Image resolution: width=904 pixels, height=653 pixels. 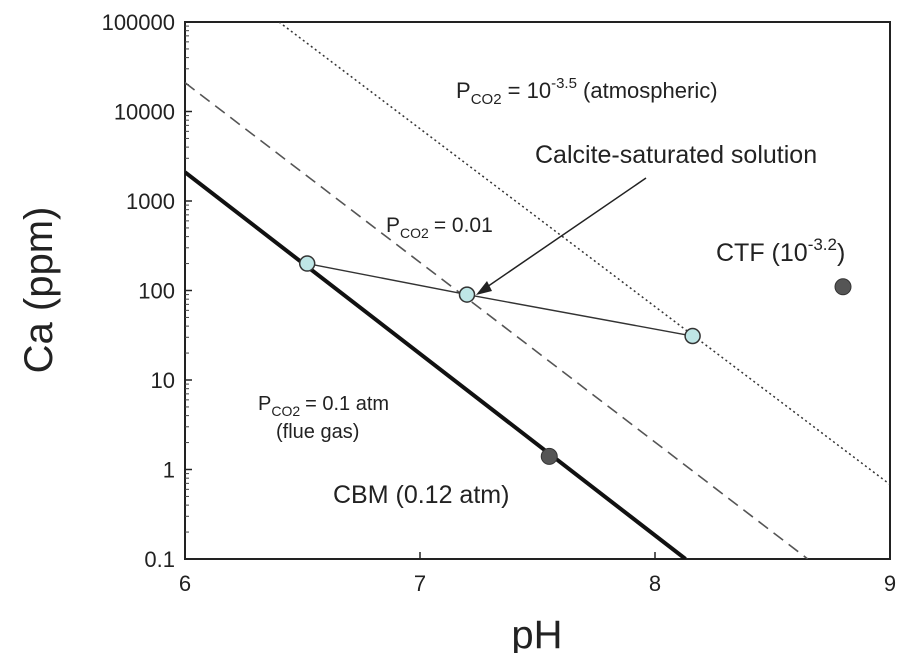 I want to click on x-axis: 6 7 8 9, so click(x=537, y=574).